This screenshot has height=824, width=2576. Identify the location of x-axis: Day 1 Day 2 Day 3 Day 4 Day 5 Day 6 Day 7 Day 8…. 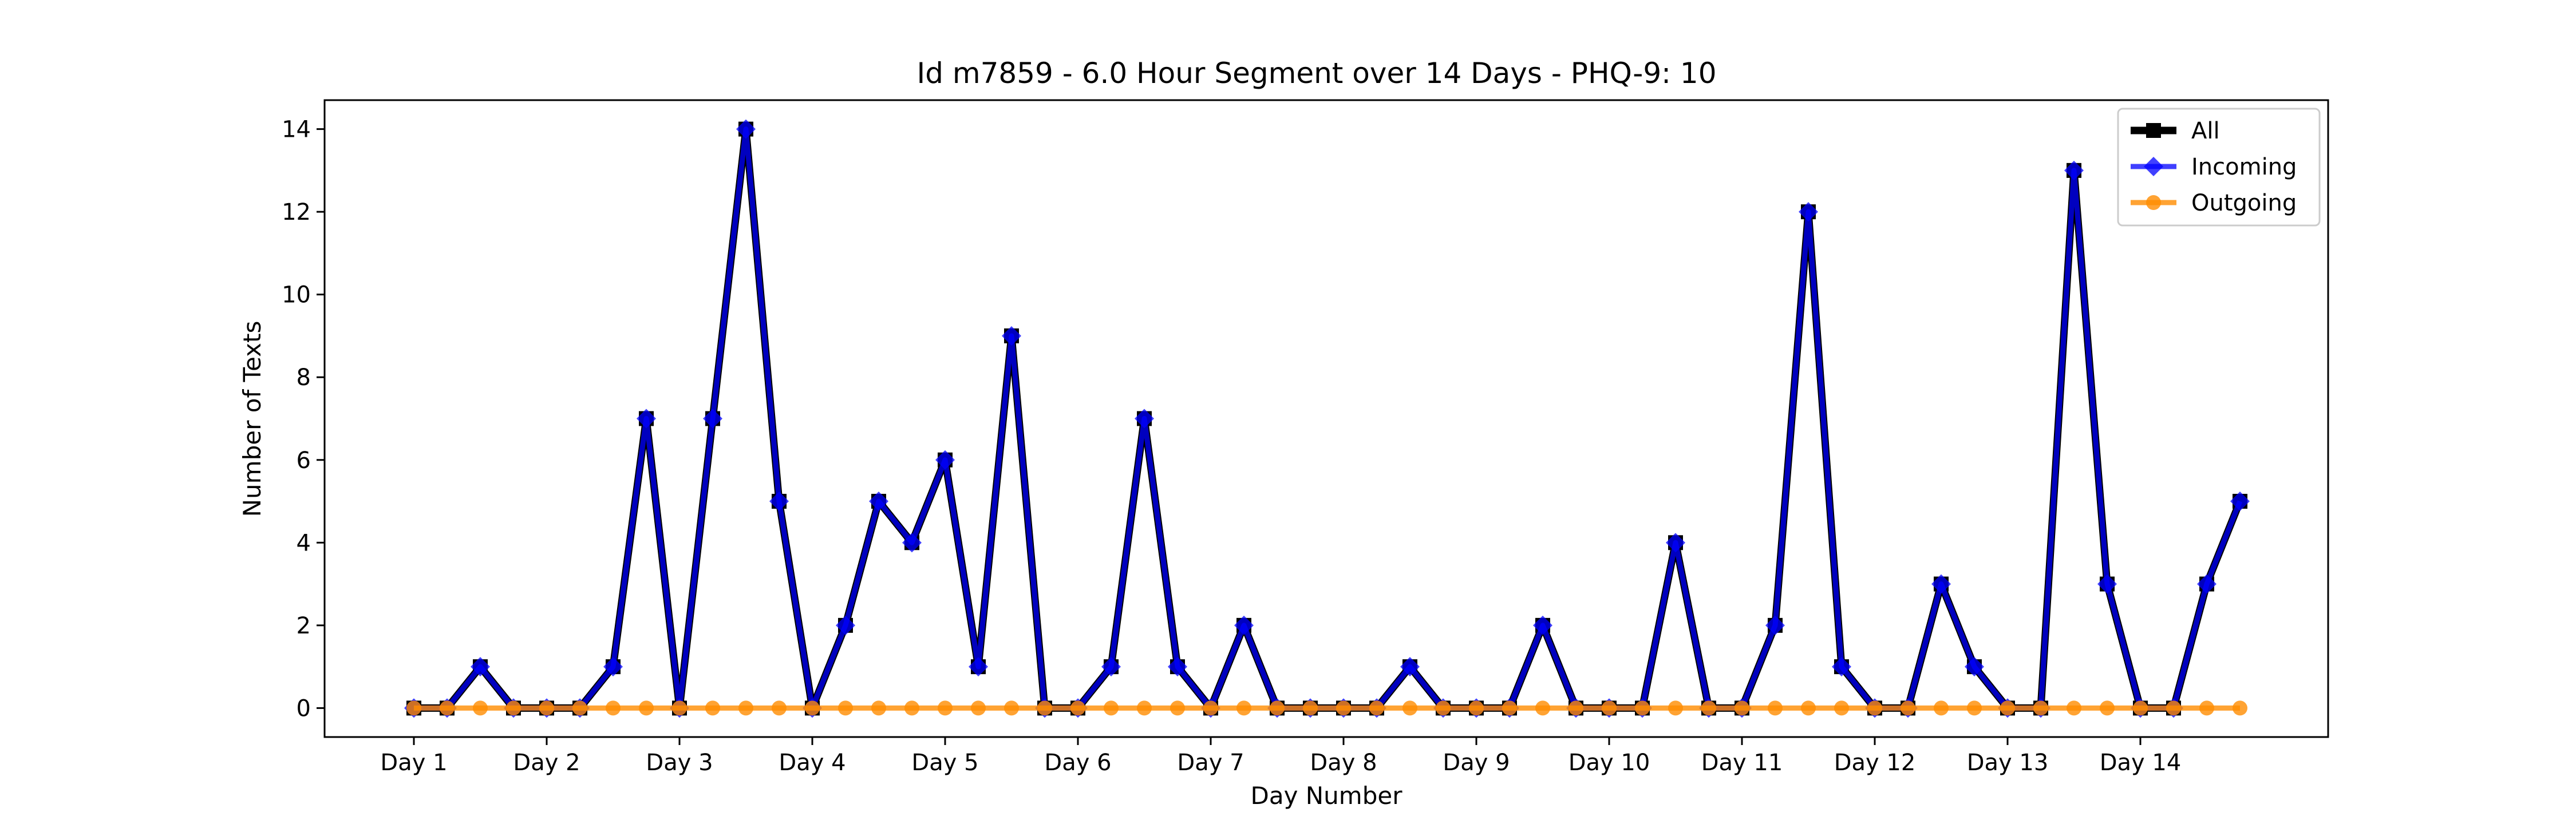
(1280, 756).